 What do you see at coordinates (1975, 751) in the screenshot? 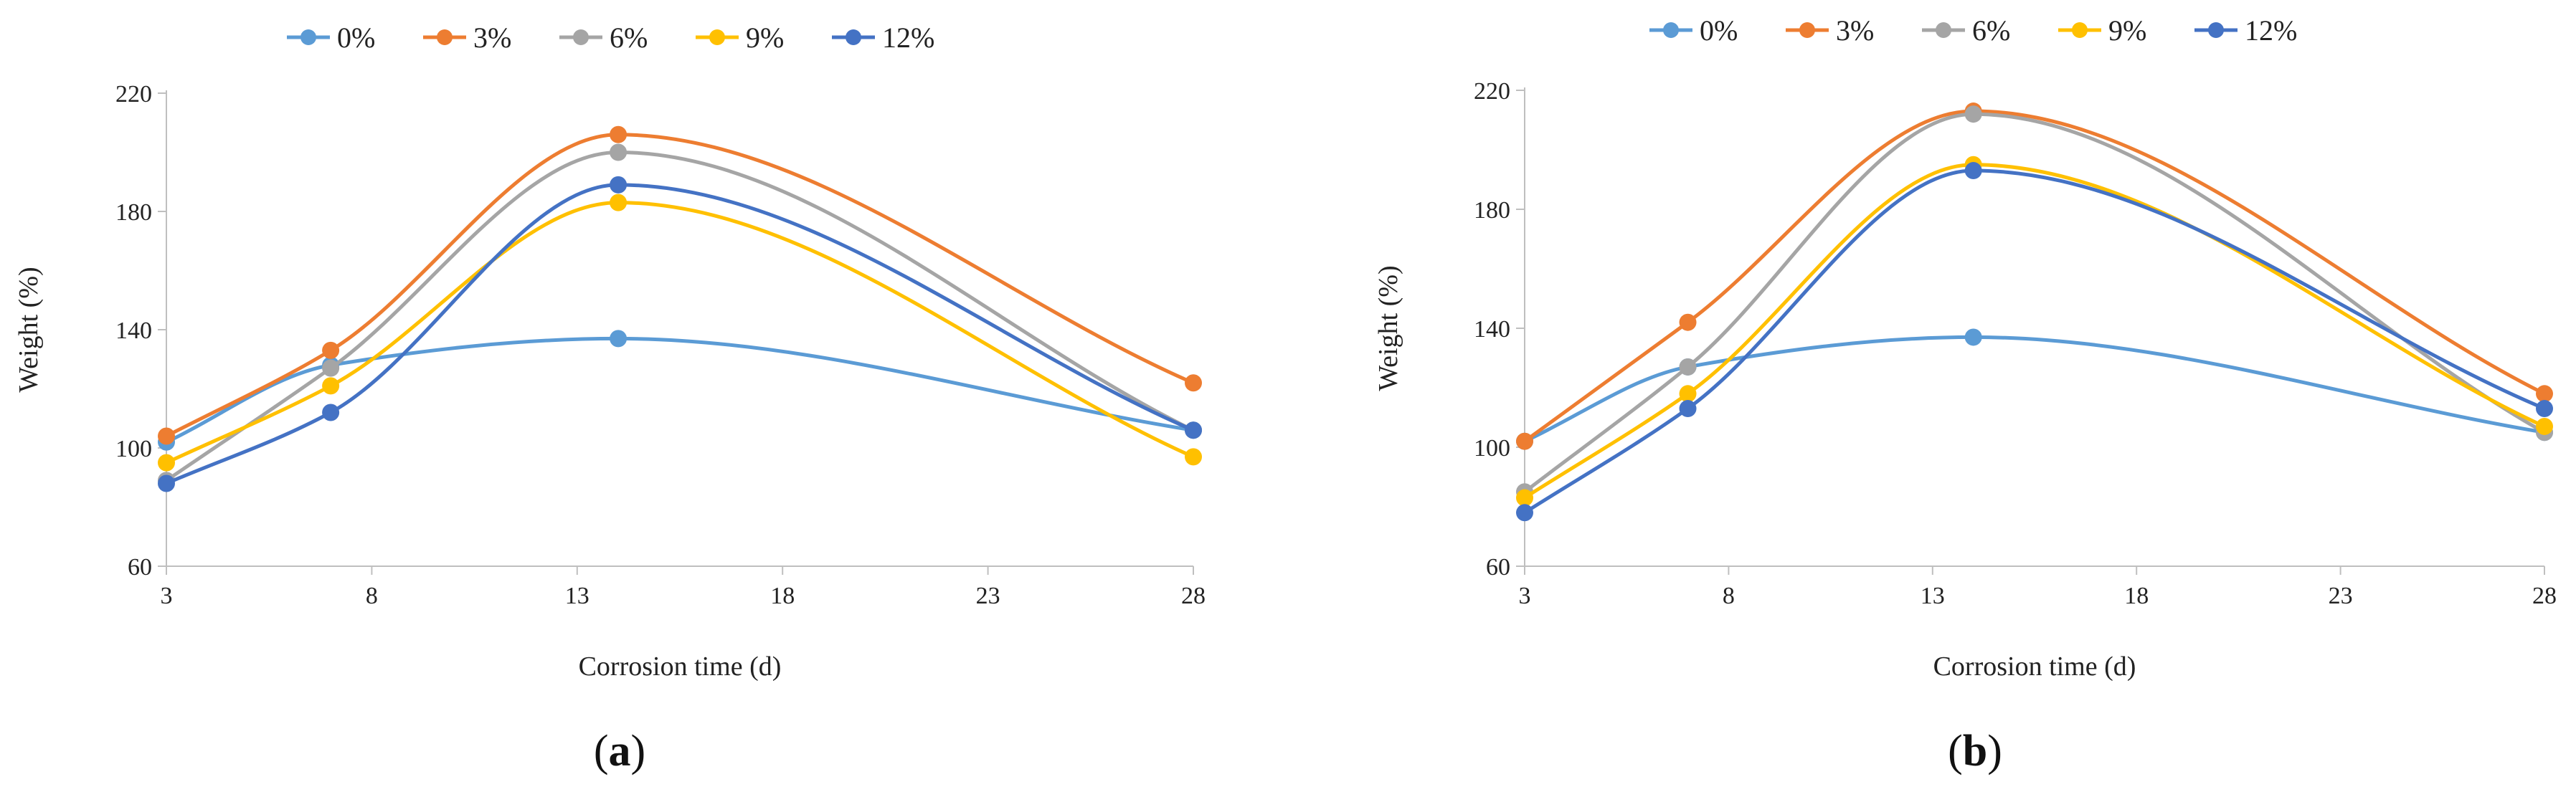
I see `panel-label: (b)` at bounding box center [1975, 751].